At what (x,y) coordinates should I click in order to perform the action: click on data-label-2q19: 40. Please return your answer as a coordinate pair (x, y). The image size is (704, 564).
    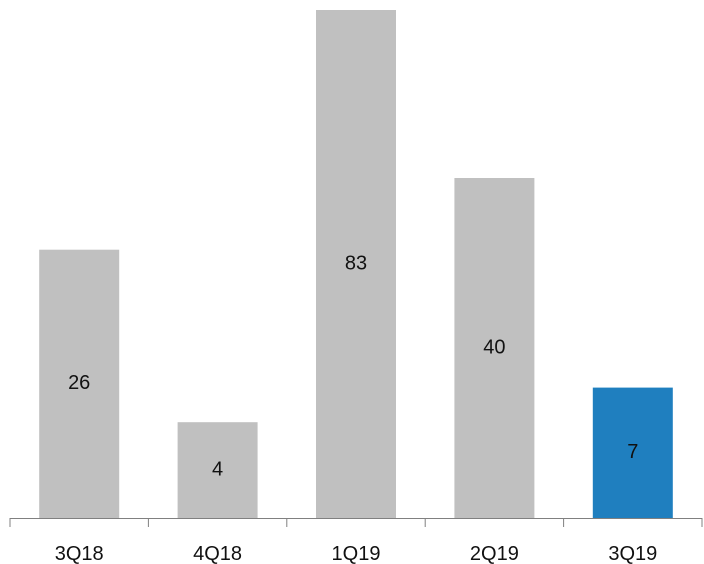
    Looking at the image, I should click on (494, 347).